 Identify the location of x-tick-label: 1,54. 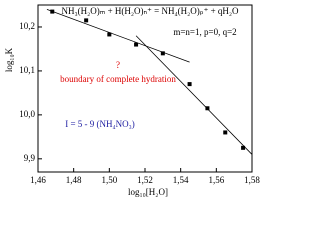
(181, 180).